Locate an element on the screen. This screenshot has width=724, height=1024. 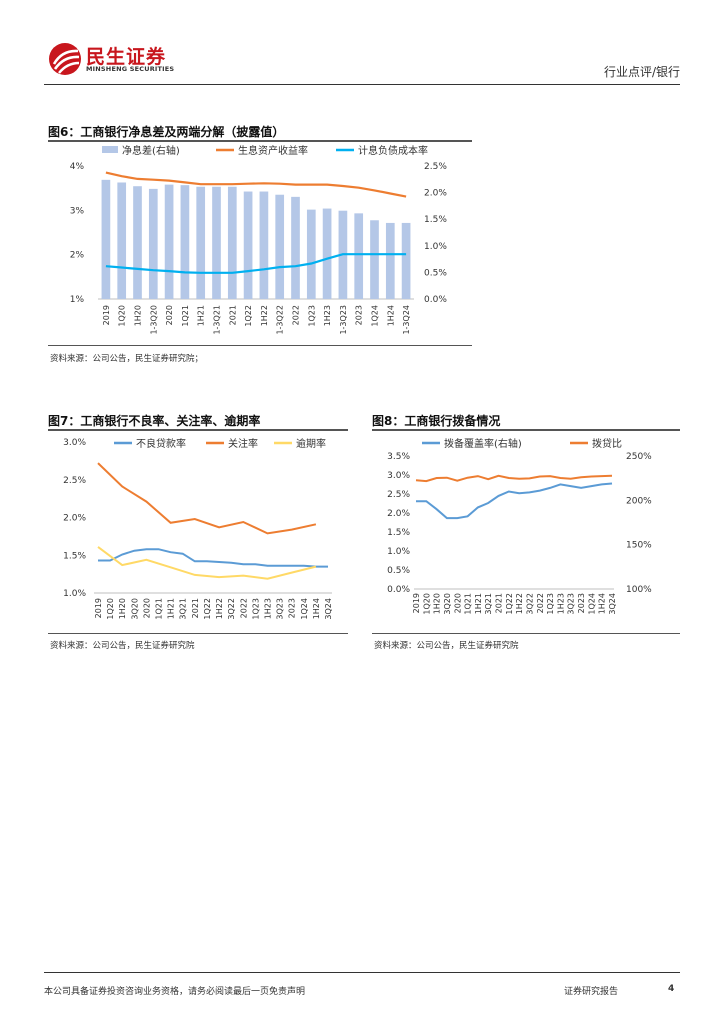
brand-logo: 民生证券 MINSHENG SECURITIES is located at coordinates (128, 59).